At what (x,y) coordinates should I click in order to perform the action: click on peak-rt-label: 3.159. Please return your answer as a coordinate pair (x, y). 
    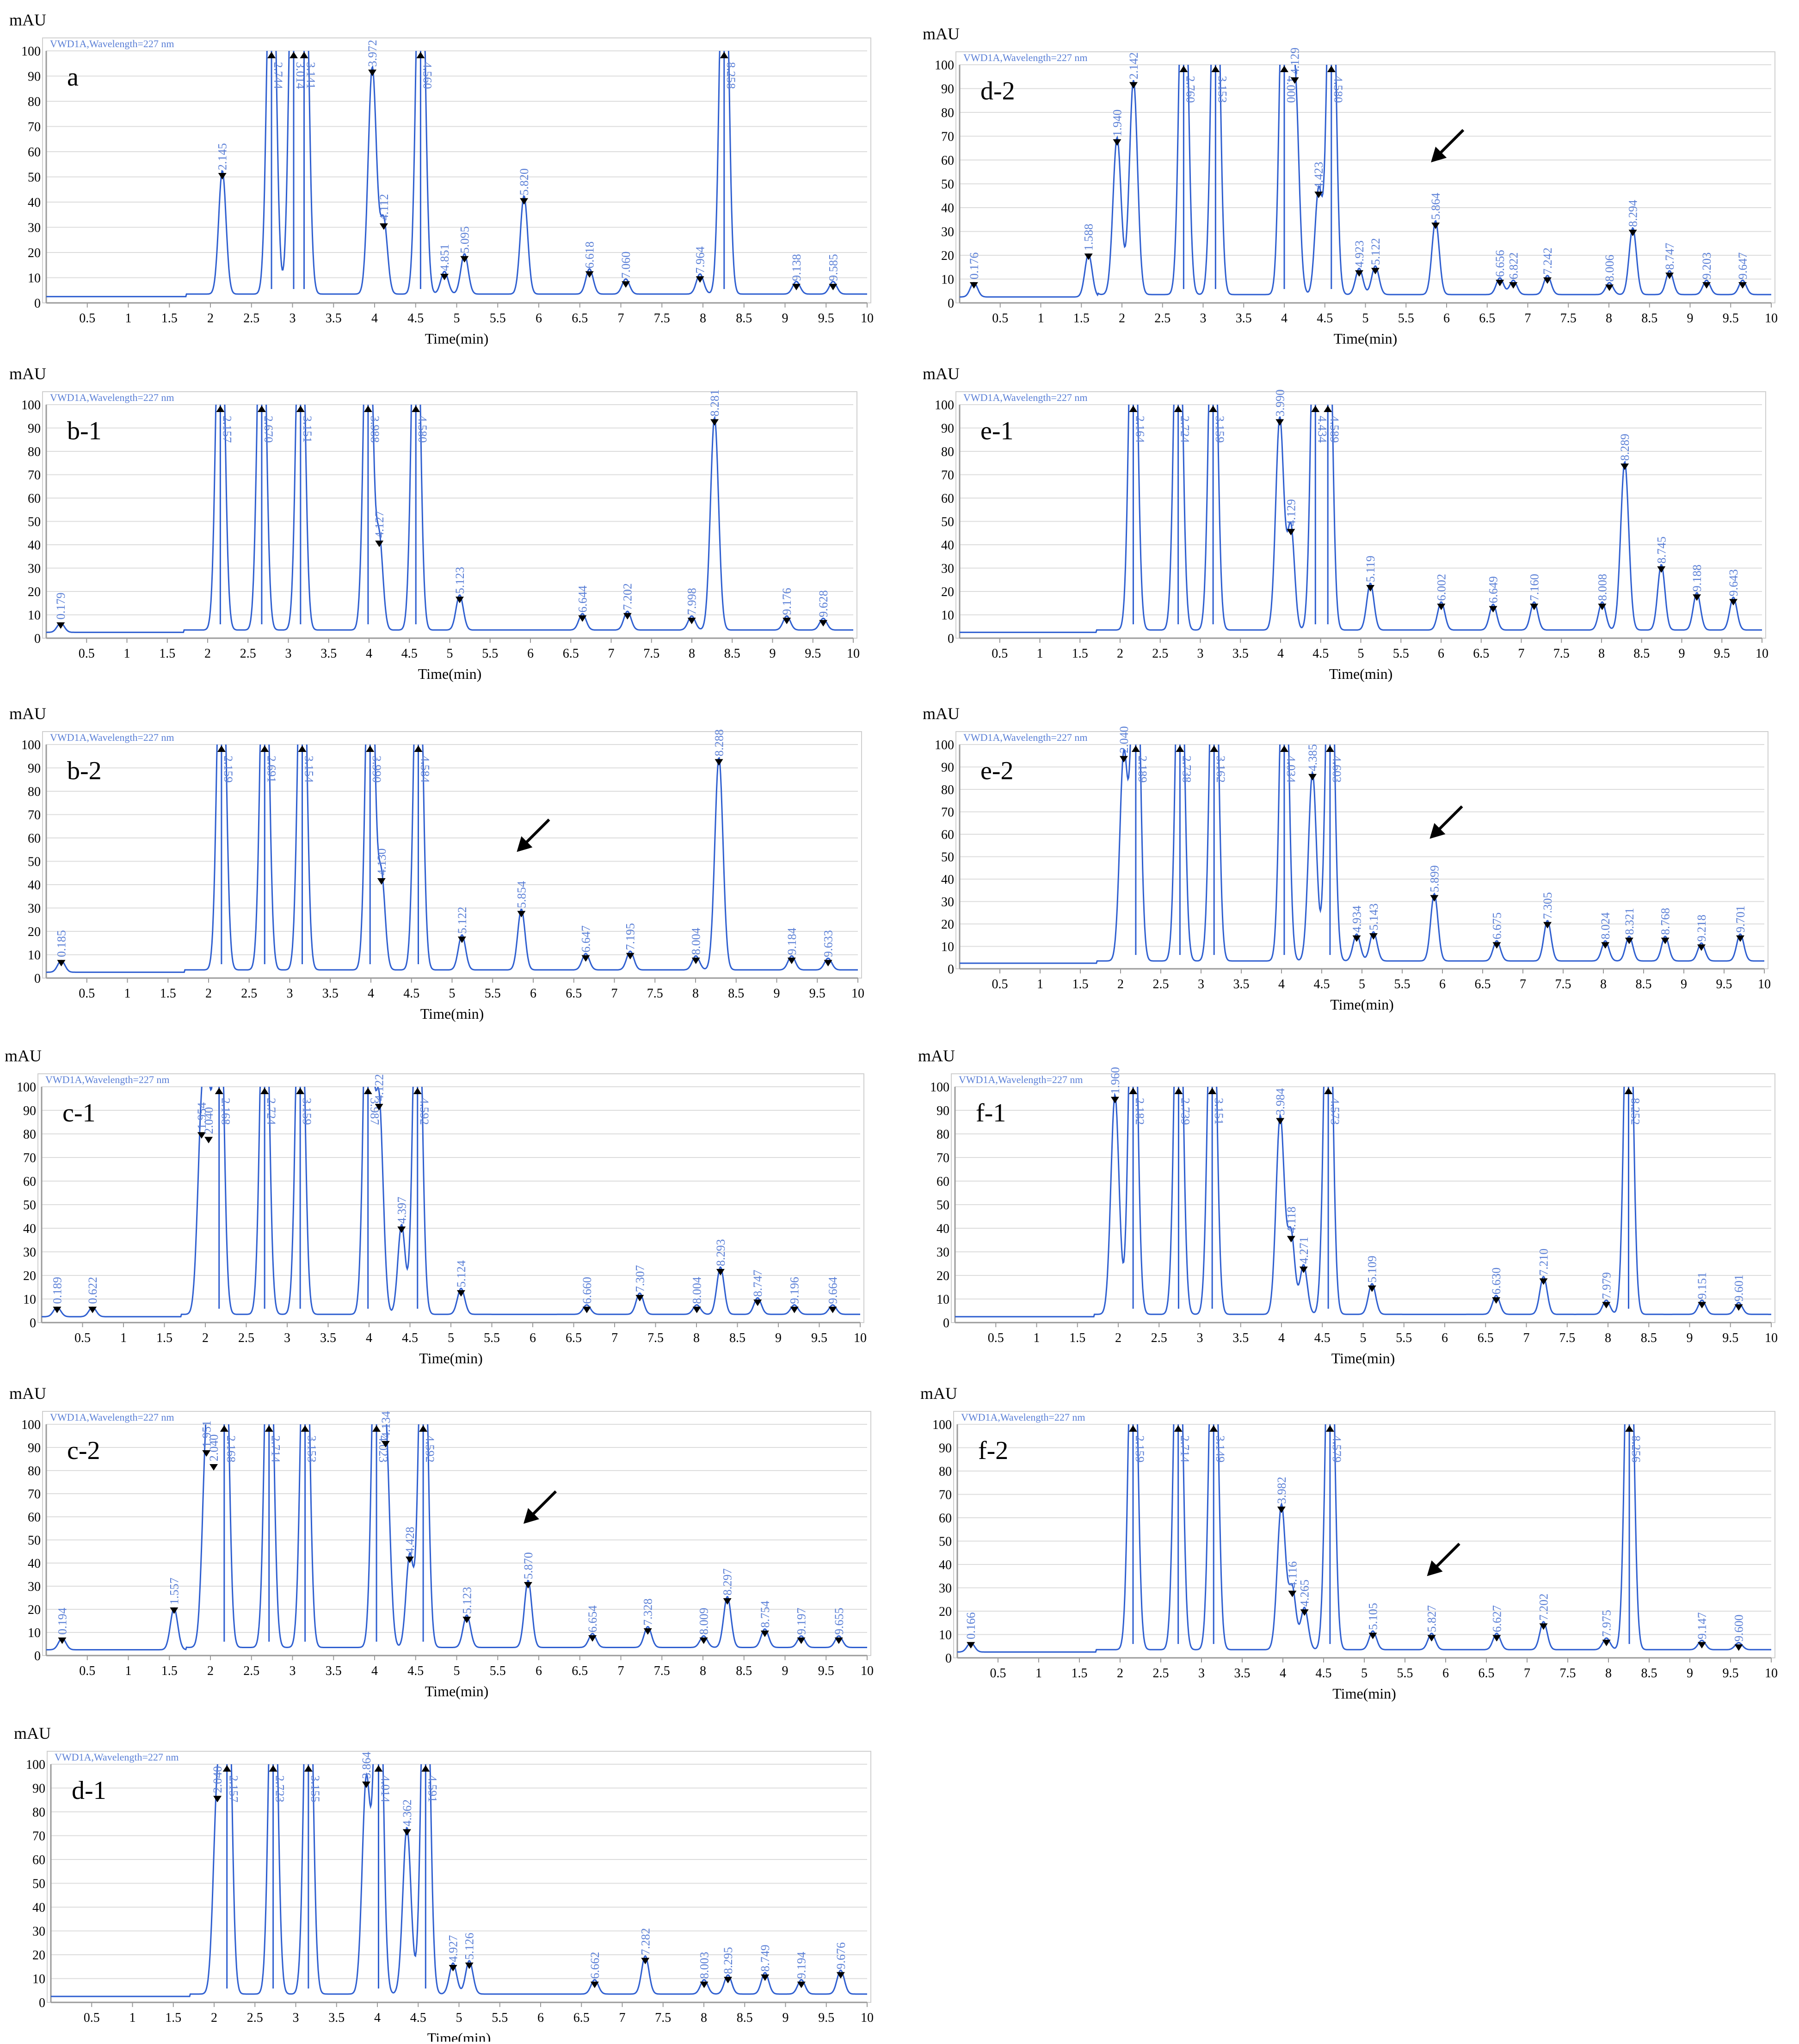
    Looking at the image, I should click on (1219, 429).